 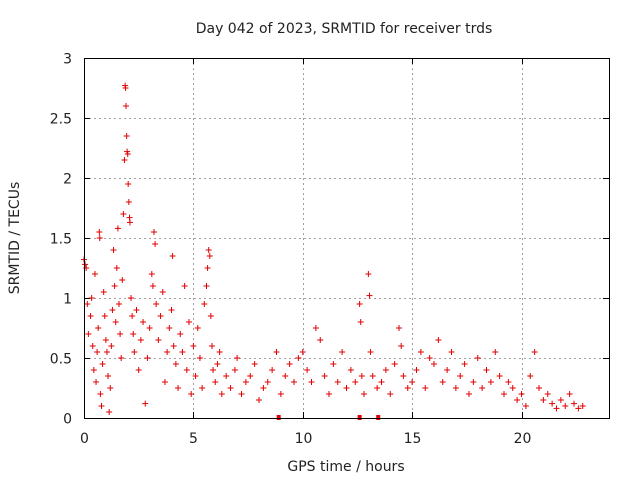 I want to click on x-tick-label: 0, so click(x=84, y=439).